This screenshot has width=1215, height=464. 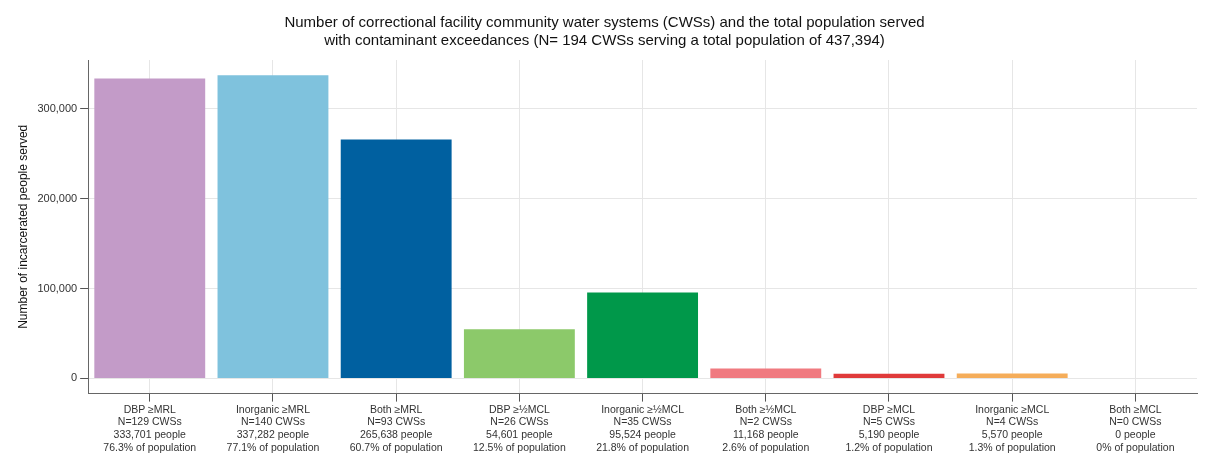 What do you see at coordinates (766, 427) in the screenshot?
I see `x-tick-label: Both ≥½MCL N=2 CWSs 11,168 people 2.6% of population` at bounding box center [766, 427].